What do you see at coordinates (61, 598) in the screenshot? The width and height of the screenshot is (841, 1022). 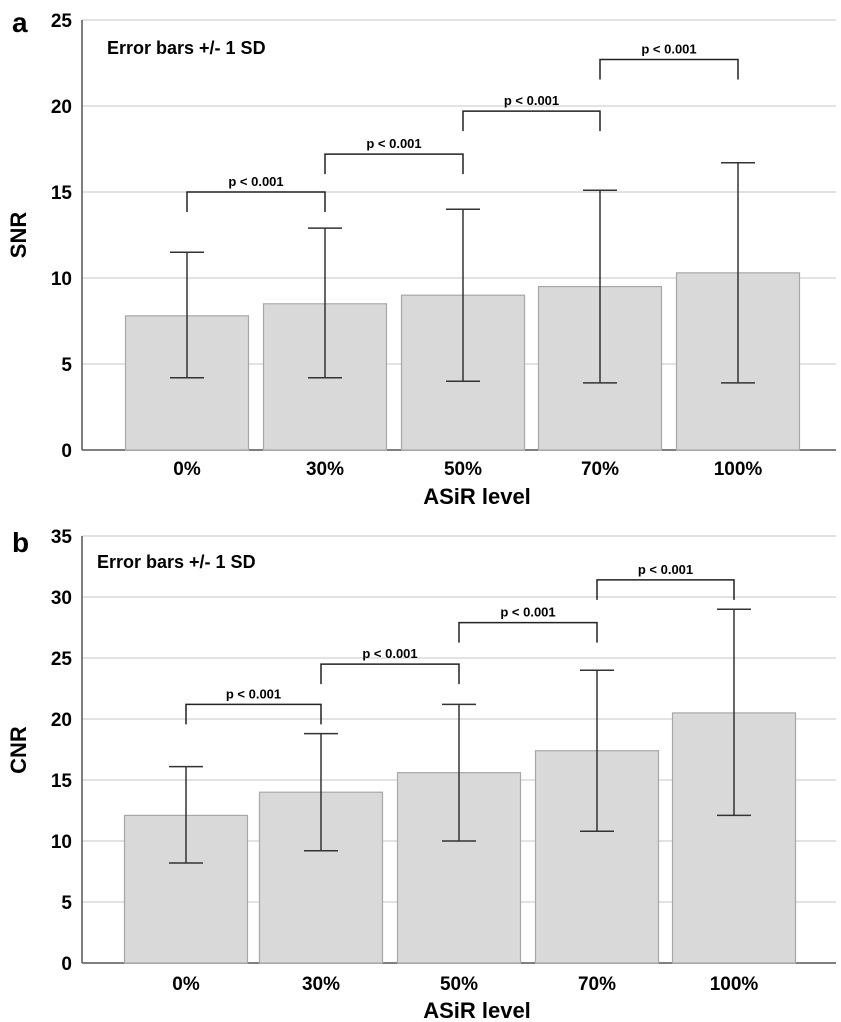 I see `y-tick-label: 30` at bounding box center [61, 598].